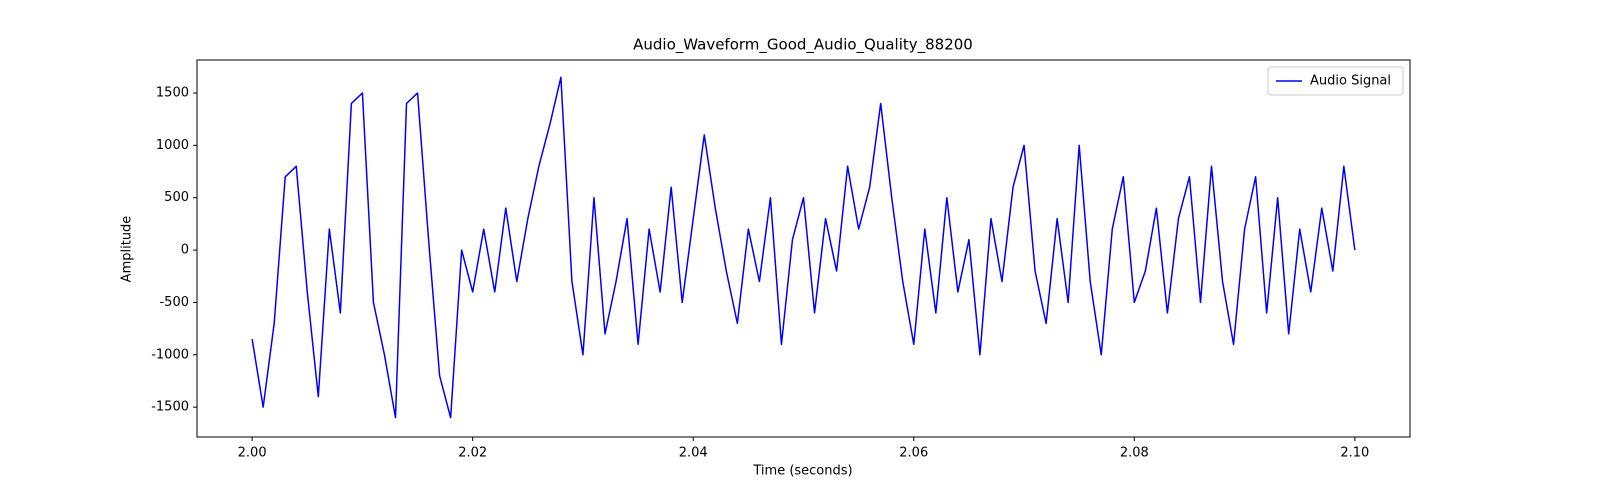 This screenshot has height=500, width=1600. What do you see at coordinates (185, 250) in the screenshot?
I see `y-tick-label: 0` at bounding box center [185, 250].